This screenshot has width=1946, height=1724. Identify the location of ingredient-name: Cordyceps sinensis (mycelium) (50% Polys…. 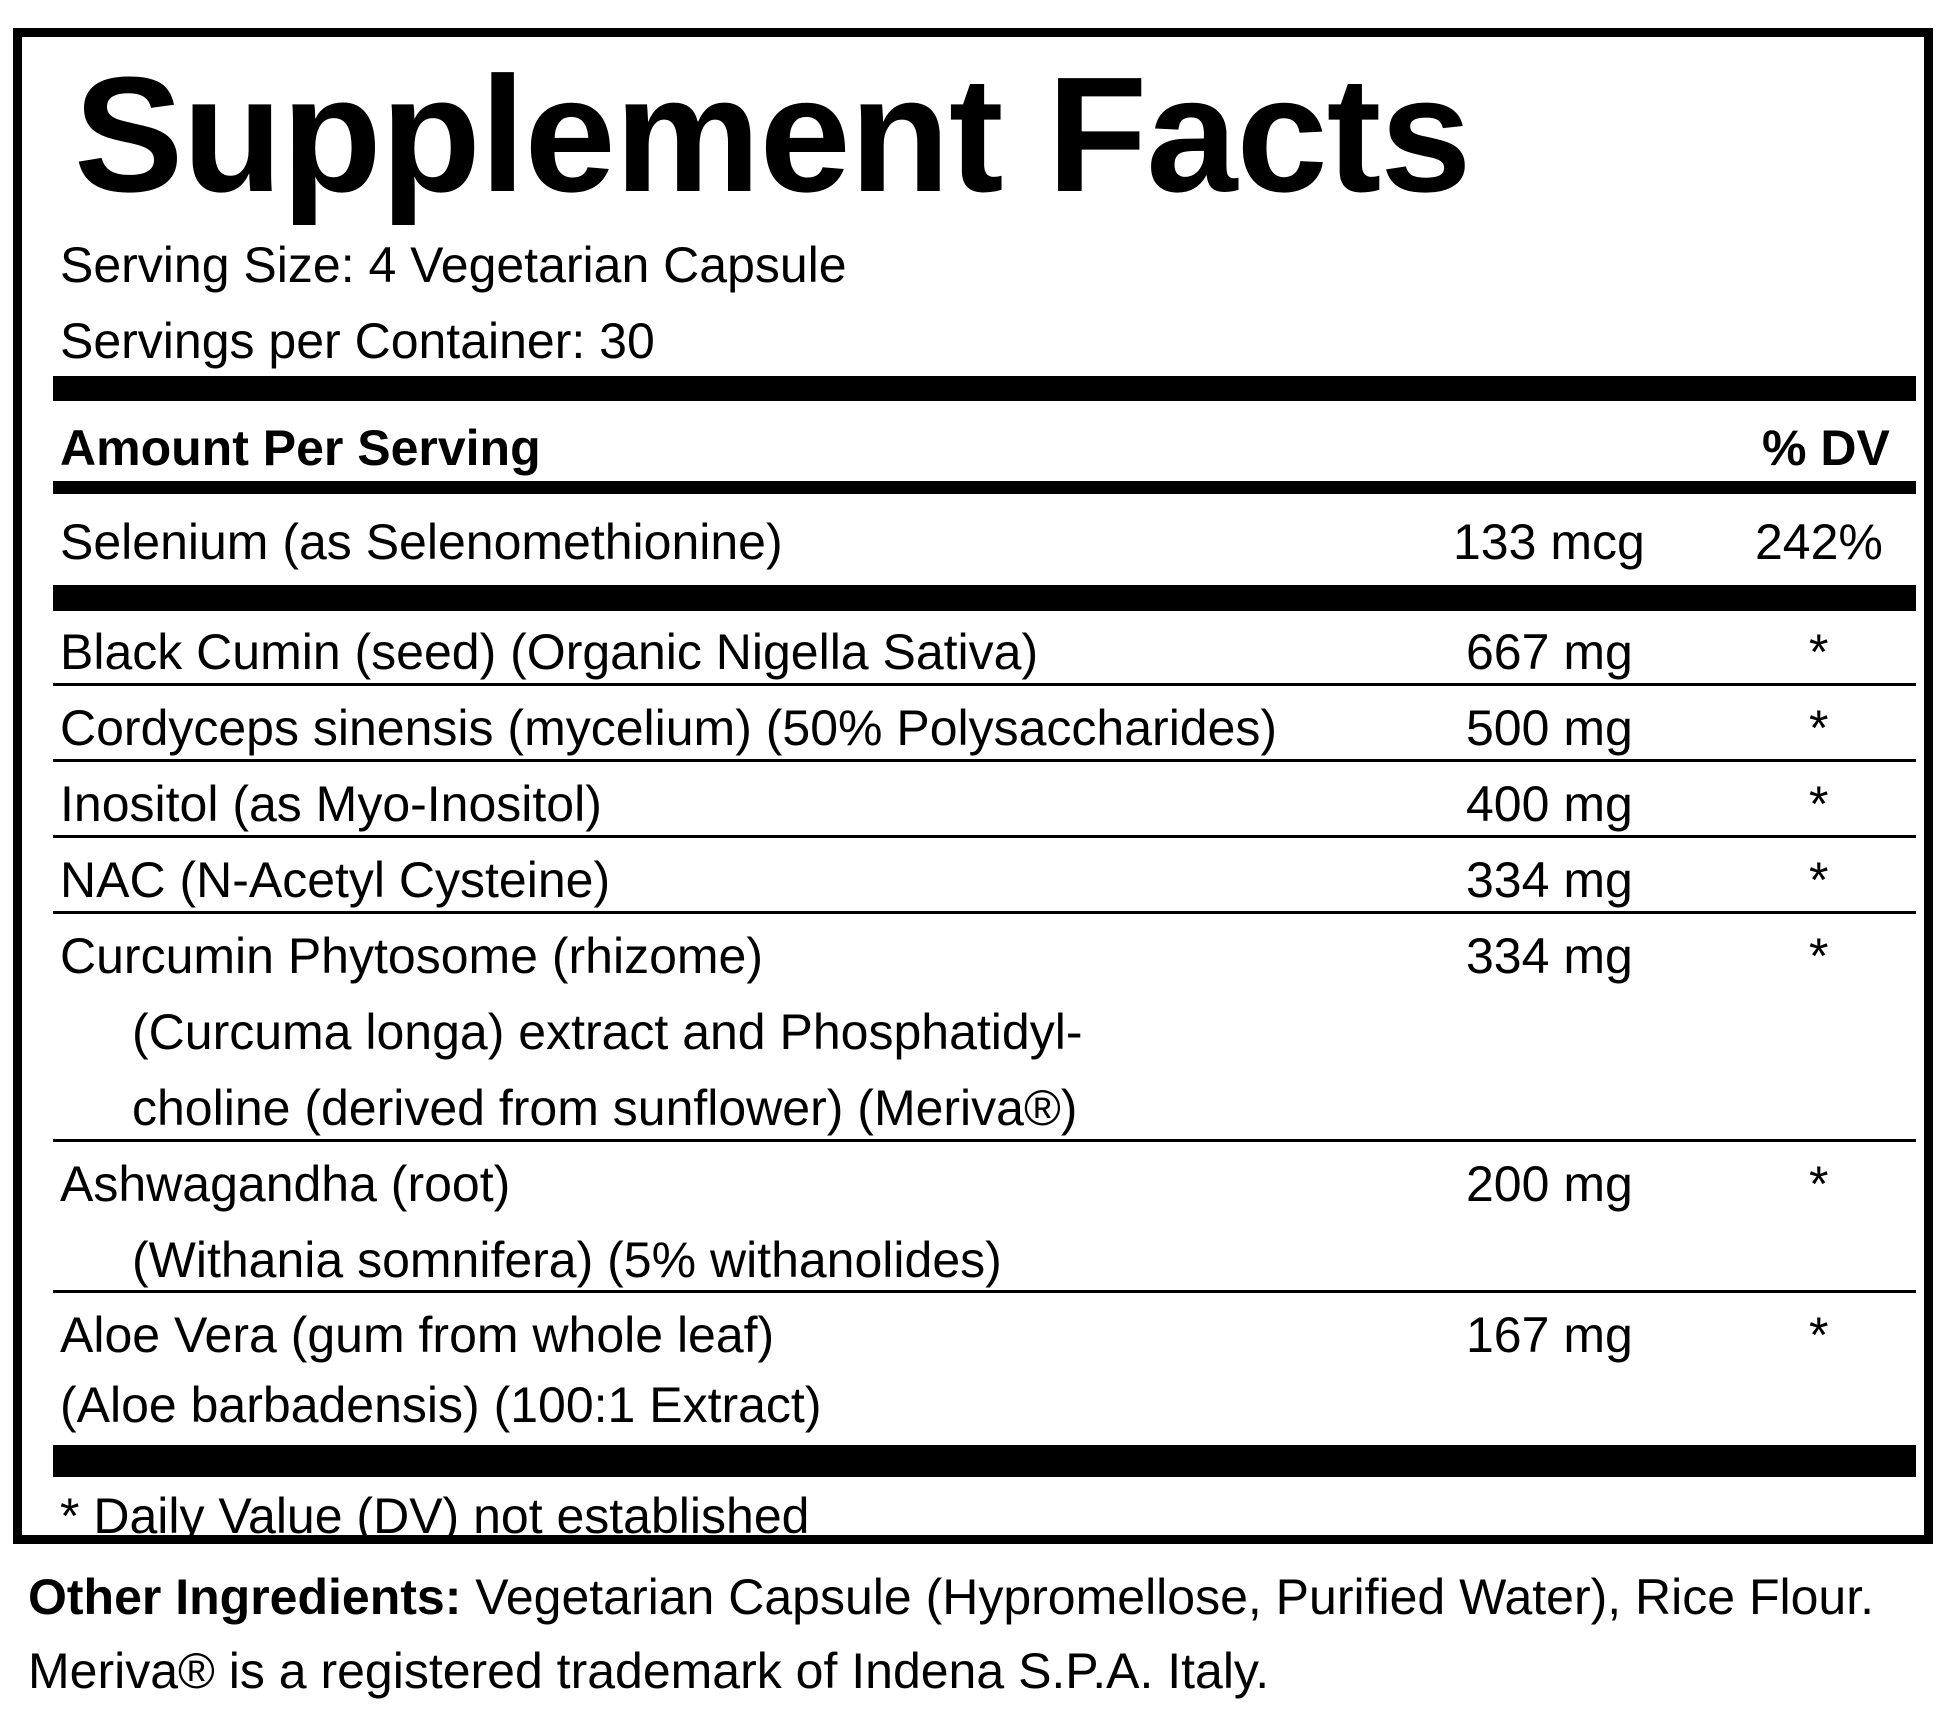
(669, 728).